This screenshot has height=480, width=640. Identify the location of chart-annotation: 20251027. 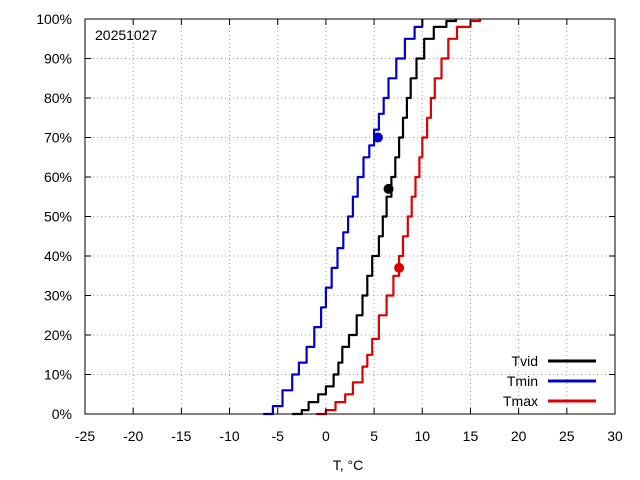
(126, 35).